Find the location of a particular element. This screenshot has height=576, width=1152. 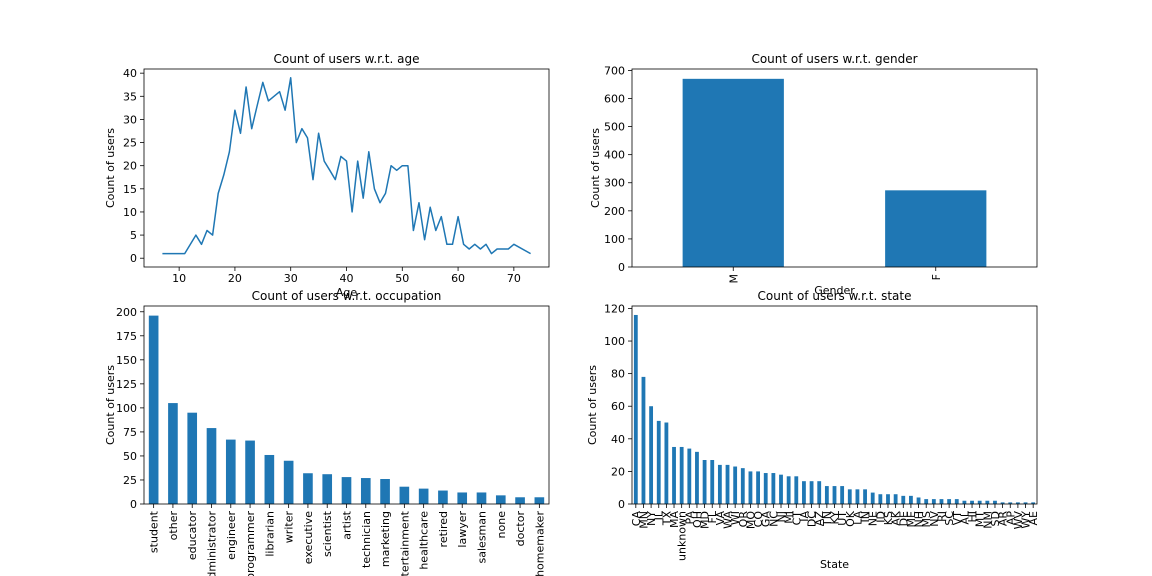

bar-ok is located at coordinates (849, 496).